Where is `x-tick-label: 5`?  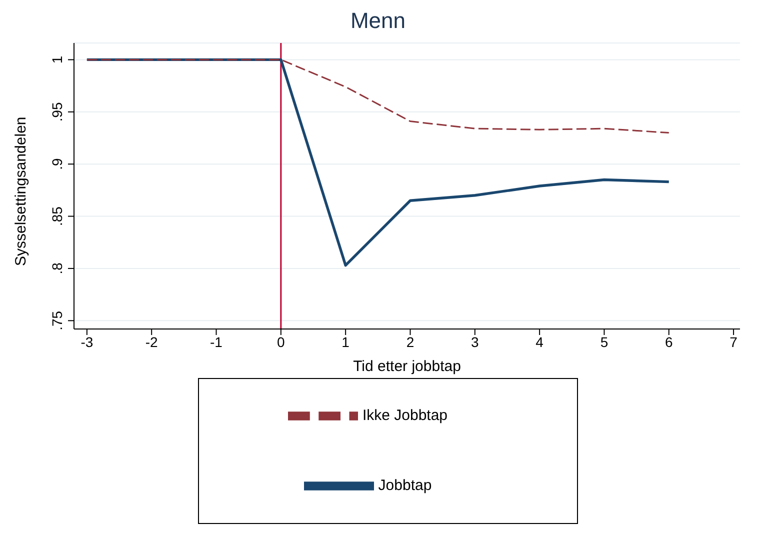
x-tick-label: 5 is located at coordinates (604, 342).